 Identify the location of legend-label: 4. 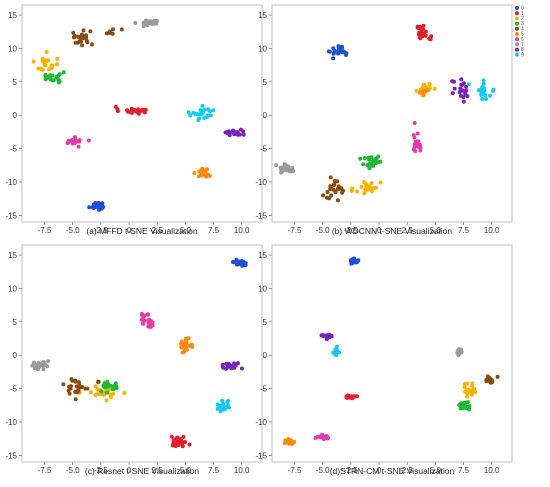
(522, 29).